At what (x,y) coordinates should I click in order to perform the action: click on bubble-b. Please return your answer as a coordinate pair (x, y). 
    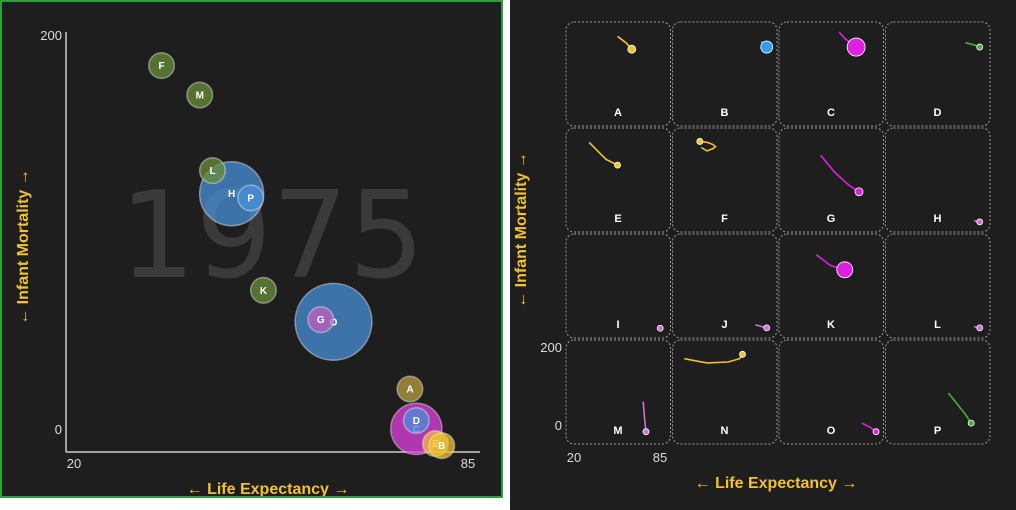
    Looking at the image, I should click on (442, 446).